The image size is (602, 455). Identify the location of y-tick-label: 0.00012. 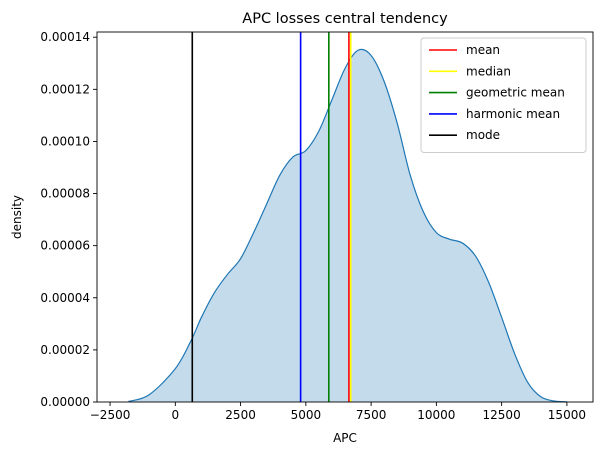
(65, 89).